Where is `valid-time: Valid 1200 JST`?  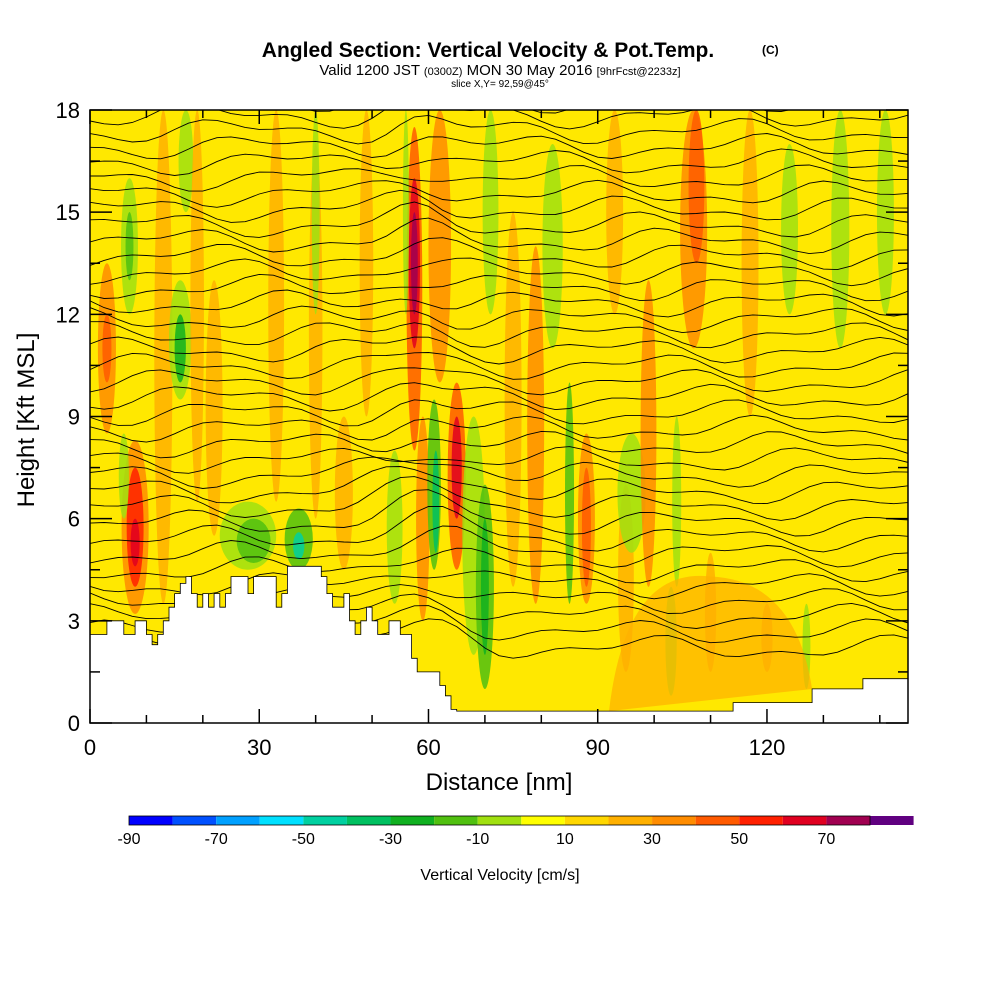 valid-time: Valid 1200 JST is located at coordinates (369, 70).